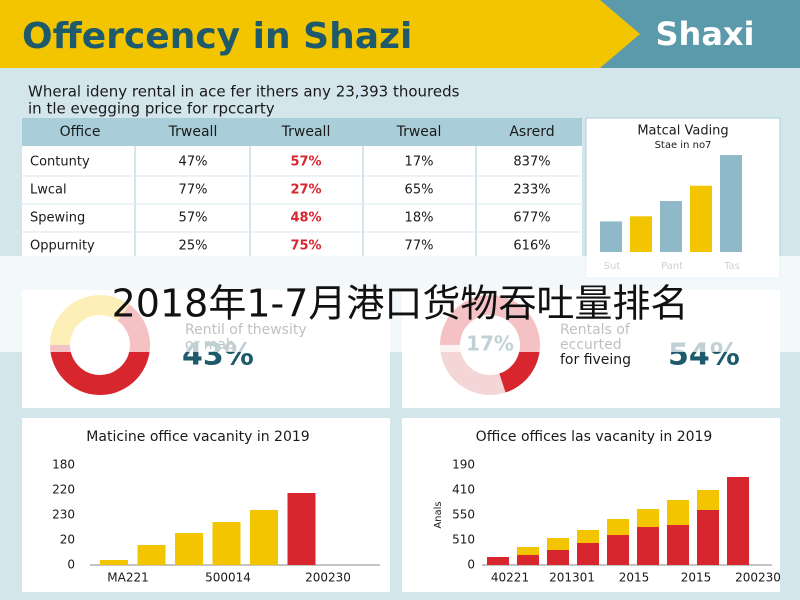 The height and width of the screenshot is (600, 800). What do you see at coordinates (463, 490) in the screenshot?
I see `y-label: 410` at bounding box center [463, 490].